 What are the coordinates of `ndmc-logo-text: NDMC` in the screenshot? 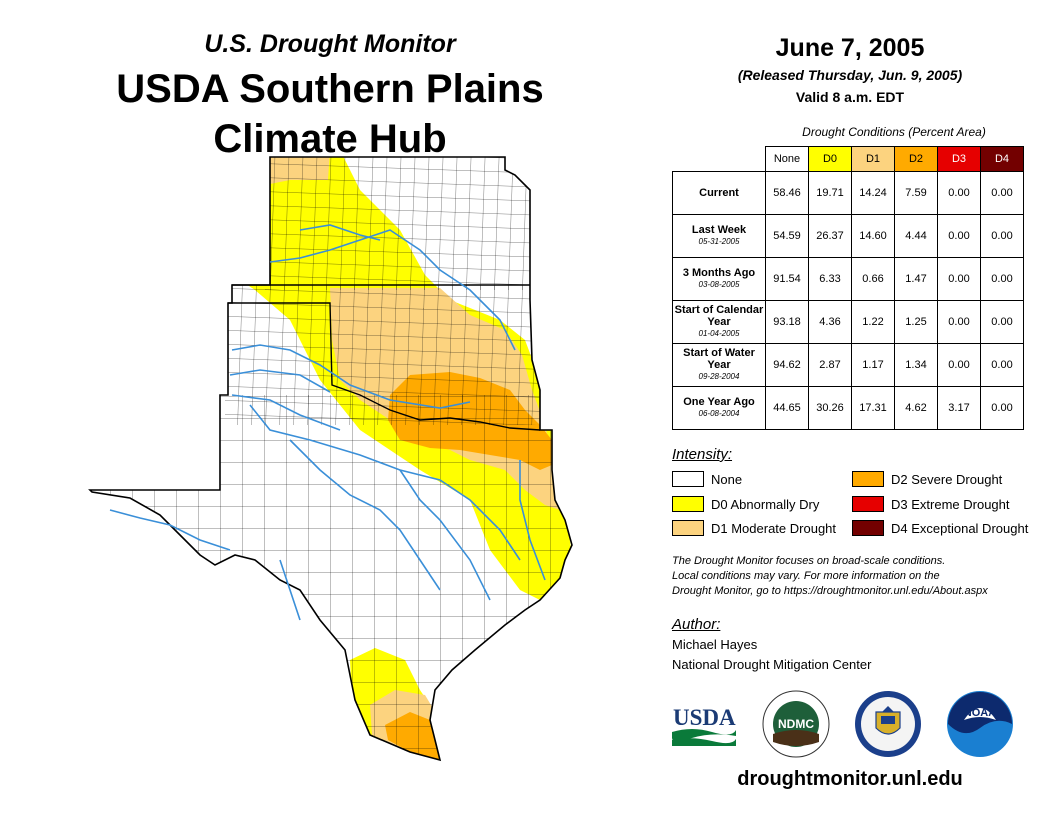 It's located at (796, 724).